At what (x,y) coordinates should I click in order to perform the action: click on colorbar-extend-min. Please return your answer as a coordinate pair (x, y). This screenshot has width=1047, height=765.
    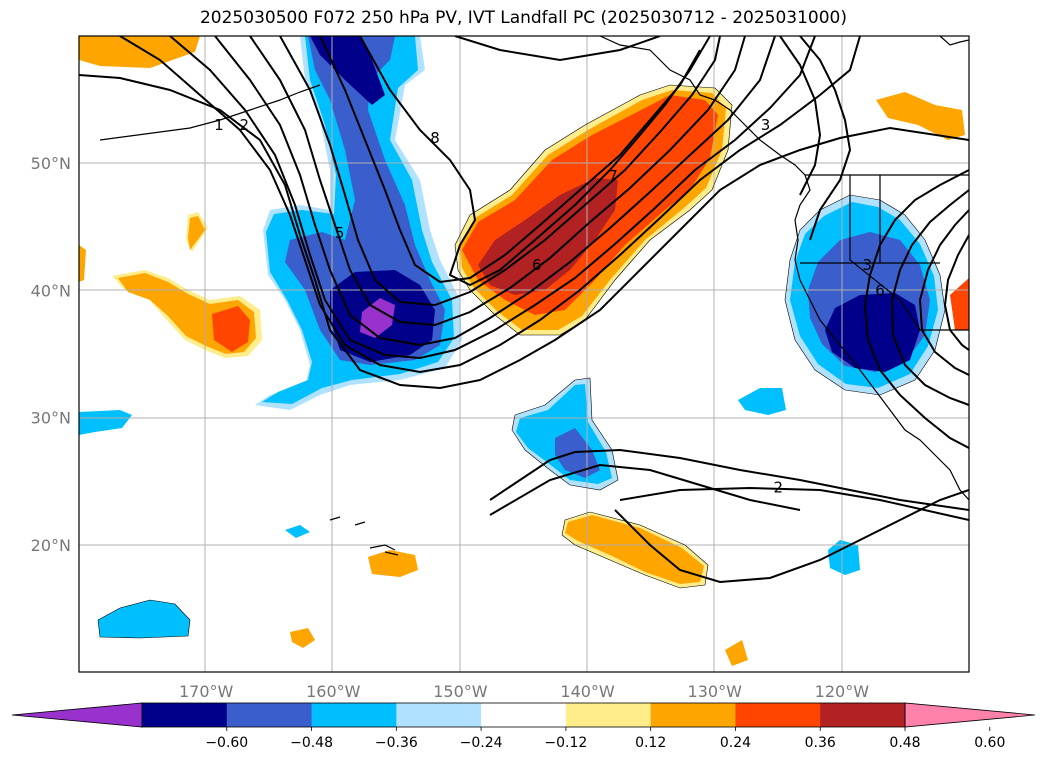
    Looking at the image, I should click on (77, 715).